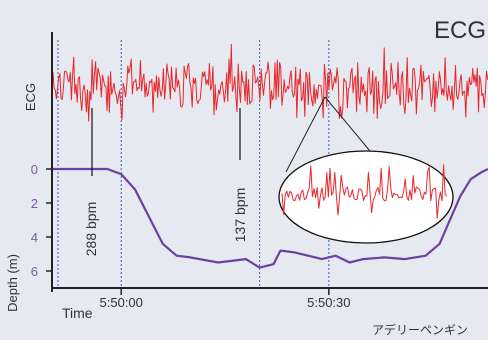 This screenshot has height=340, width=488. What do you see at coordinates (34, 237) in the screenshot?
I see `depth-tick-label: 4` at bounding box center [34, 237].